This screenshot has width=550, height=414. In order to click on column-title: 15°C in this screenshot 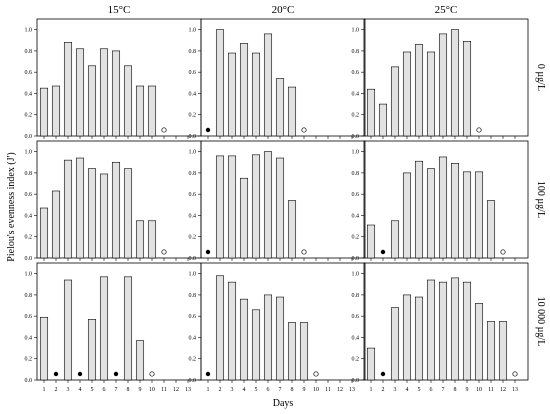, I will do `click(119, 10)`.